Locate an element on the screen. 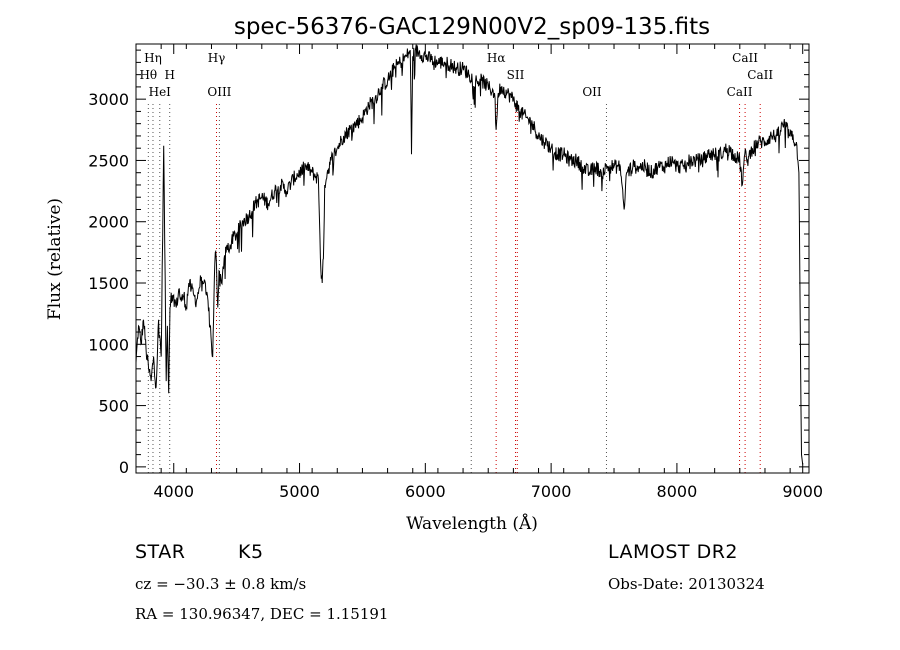 The height and width of the screenshot is (650, 900). x-axis-label: Wavelength (Å) is located at coordinates (472, 523).